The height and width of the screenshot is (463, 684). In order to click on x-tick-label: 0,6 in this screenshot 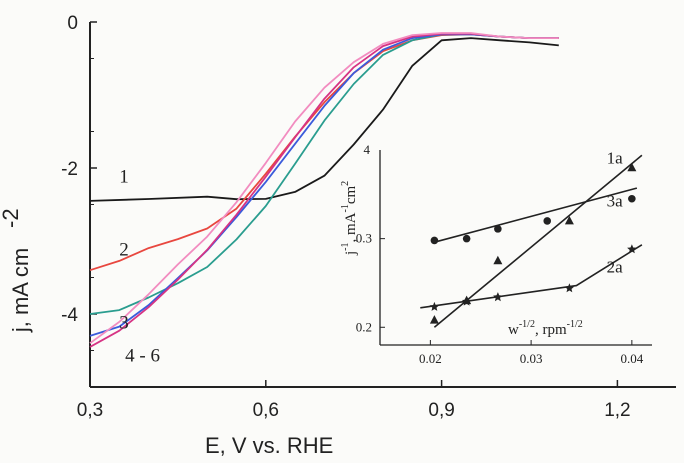, I will do `click(266, 410)`.